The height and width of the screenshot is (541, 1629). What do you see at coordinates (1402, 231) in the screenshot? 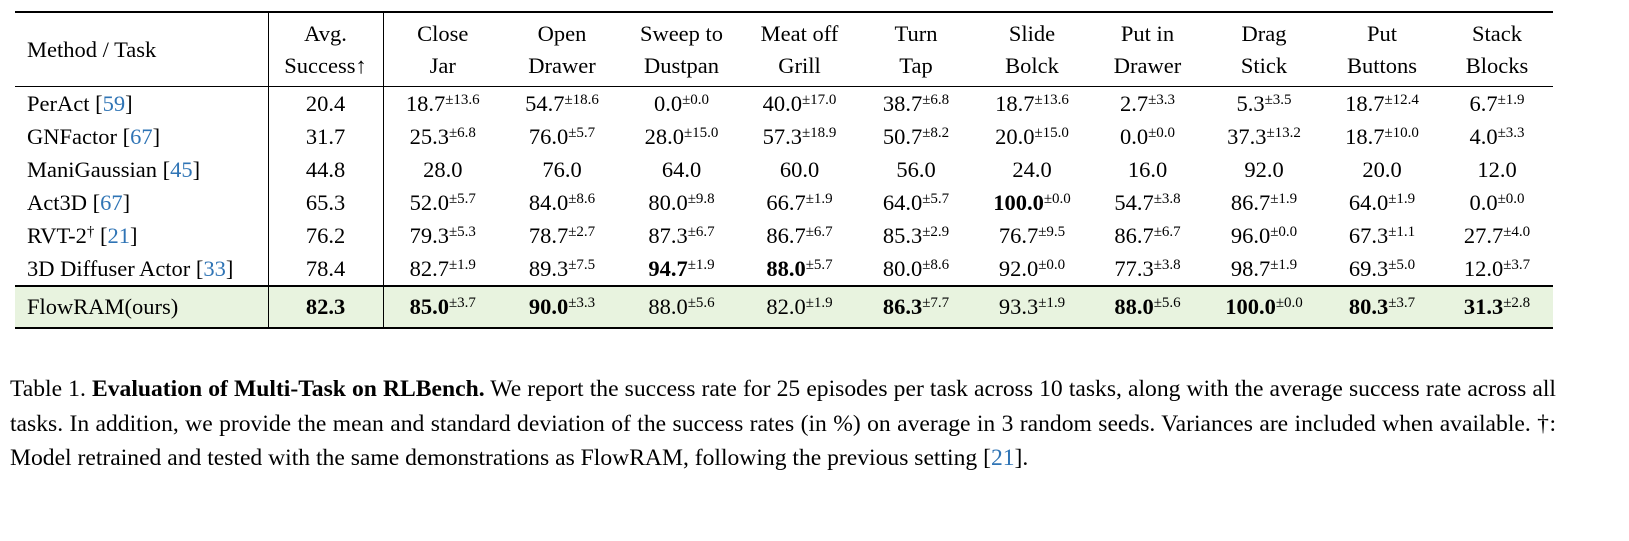
I see `std: ±1.1` at bounding box center [1402, 231].